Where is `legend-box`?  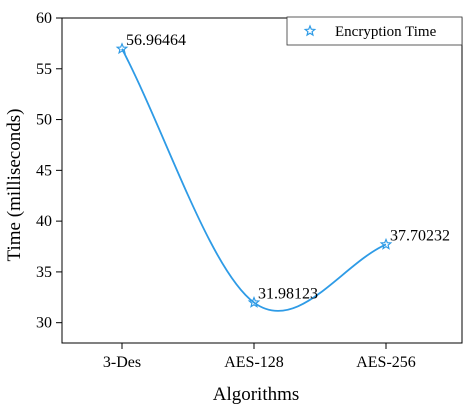 legend-box is located at coordinates (374, 31).